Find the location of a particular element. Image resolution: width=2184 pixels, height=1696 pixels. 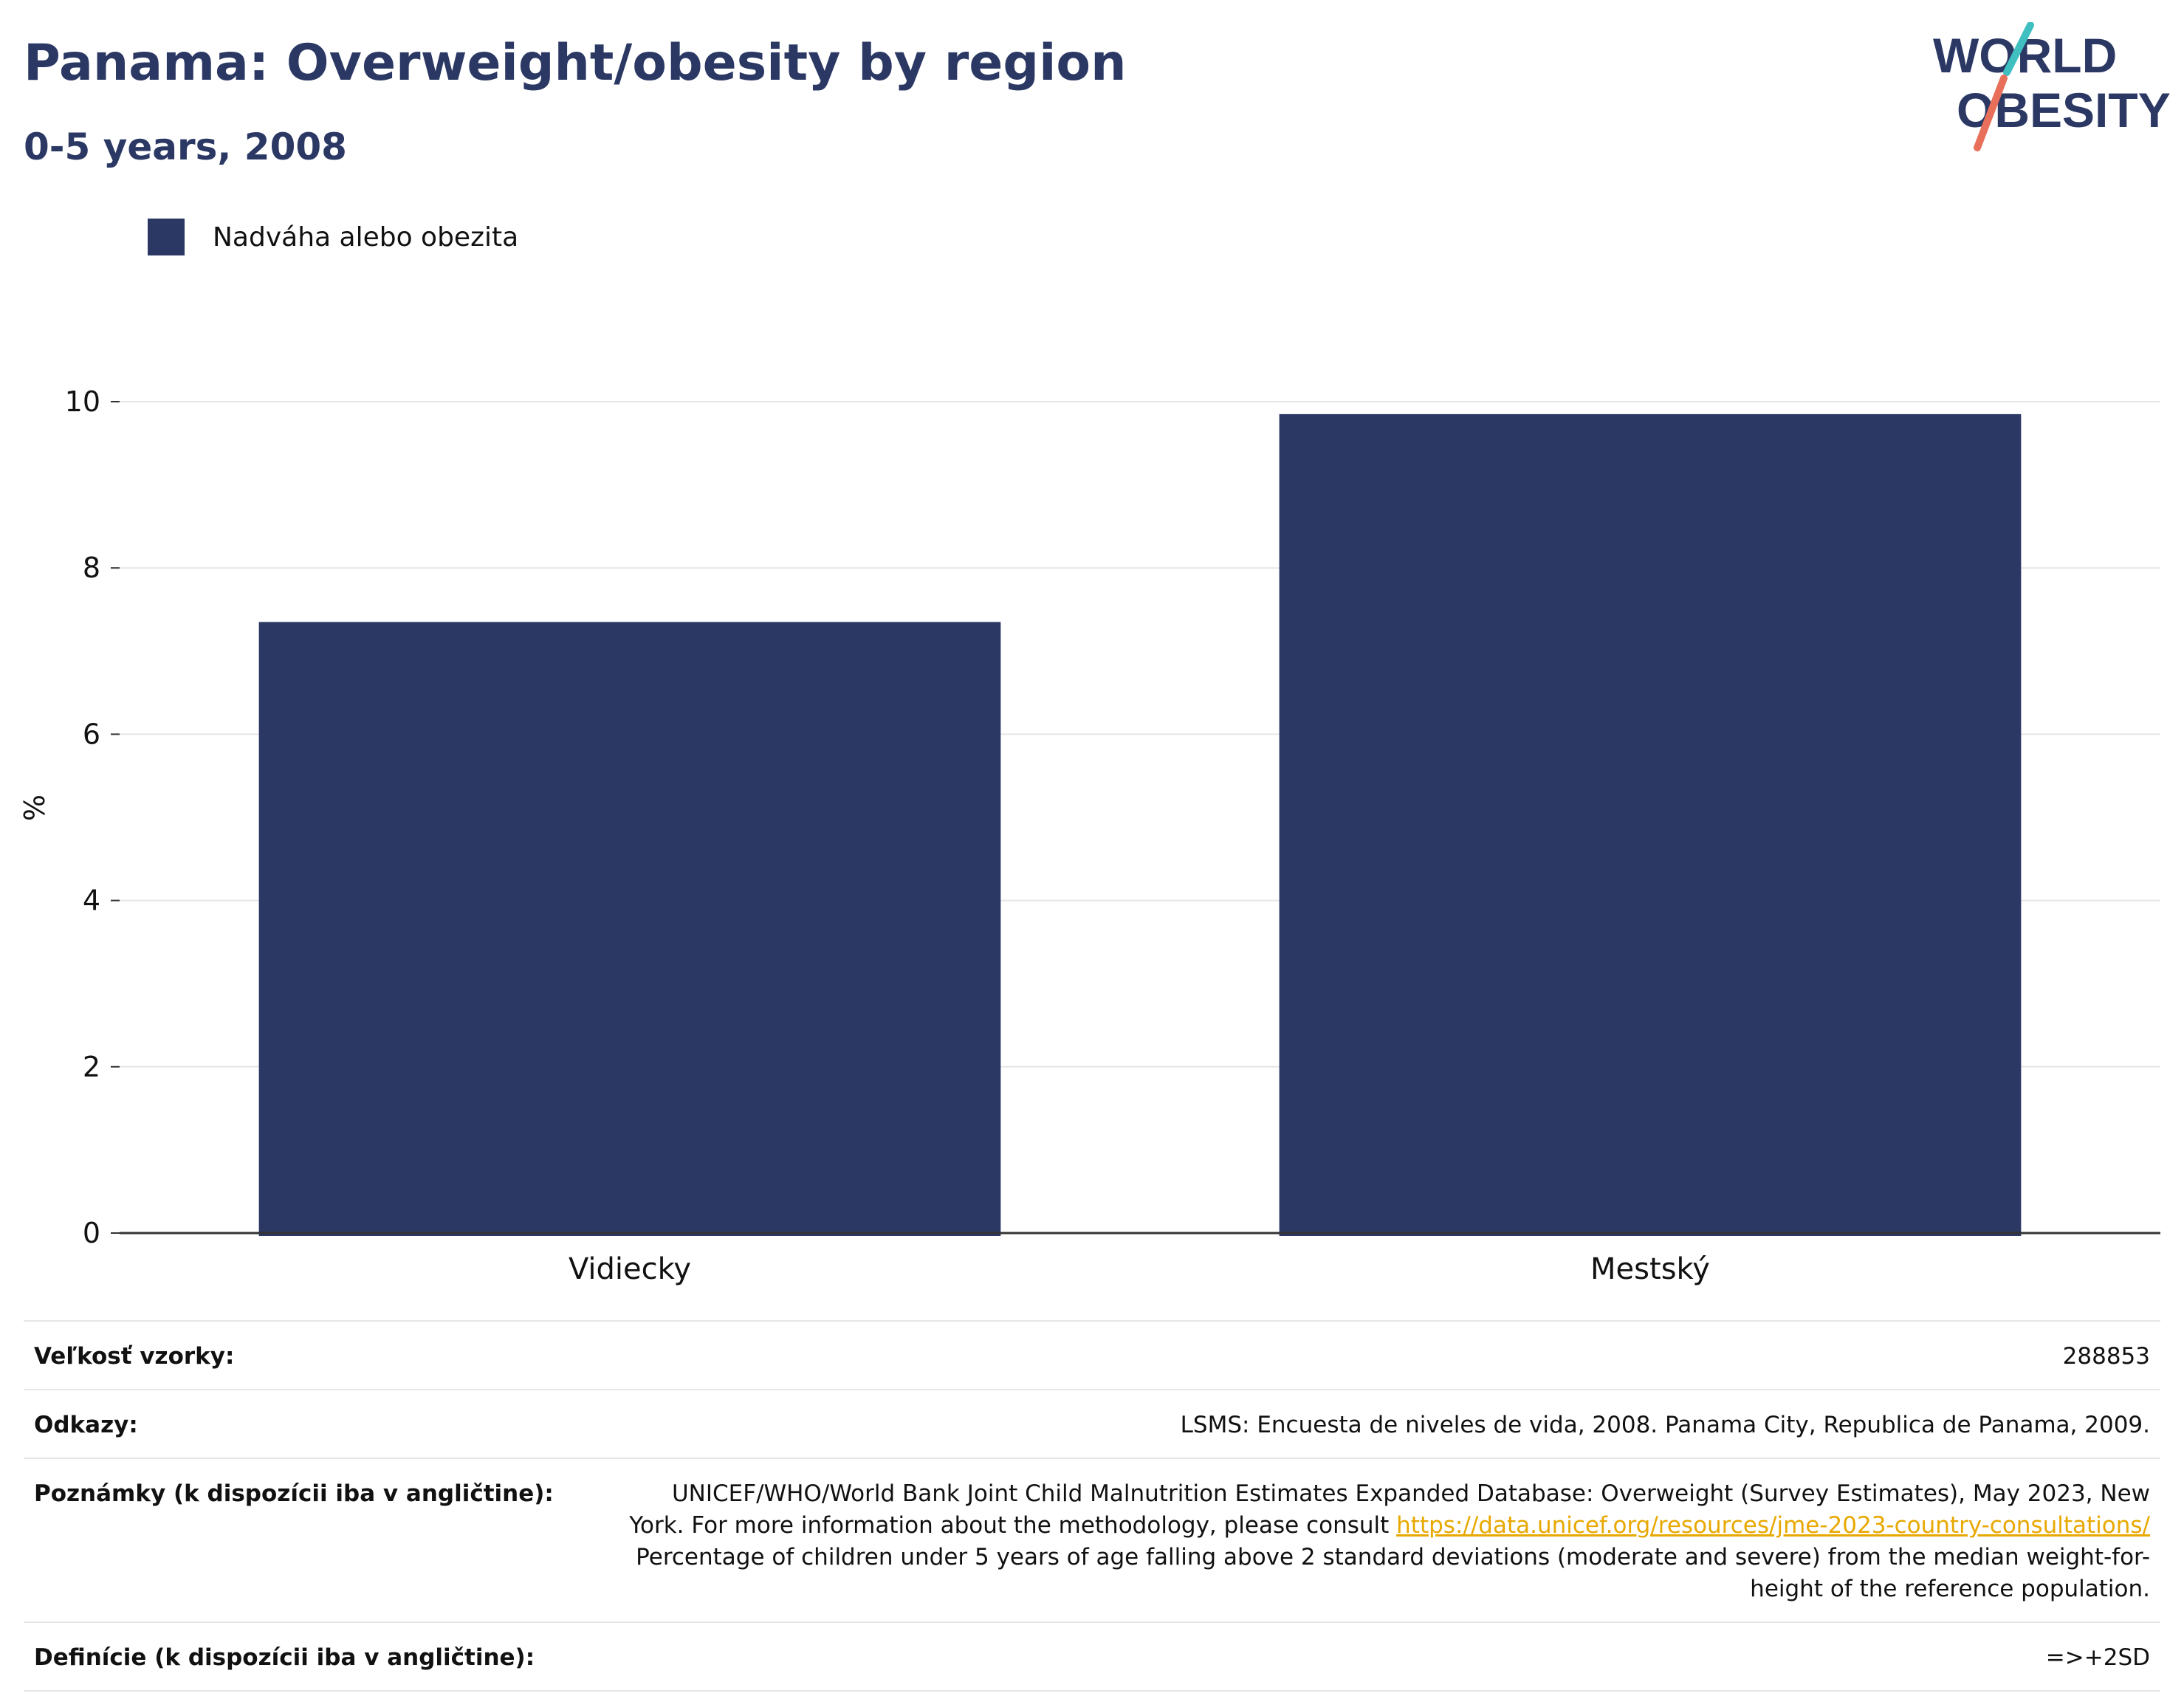

legend-label: Nadváha alebo obezita is located at coordinates (366, 237).